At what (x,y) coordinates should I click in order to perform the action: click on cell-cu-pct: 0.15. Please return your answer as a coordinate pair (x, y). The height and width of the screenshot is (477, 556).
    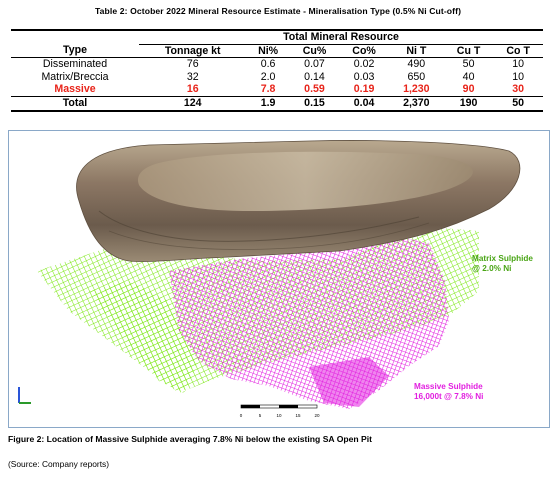
    Looking at the image, I should click on (314, 103).